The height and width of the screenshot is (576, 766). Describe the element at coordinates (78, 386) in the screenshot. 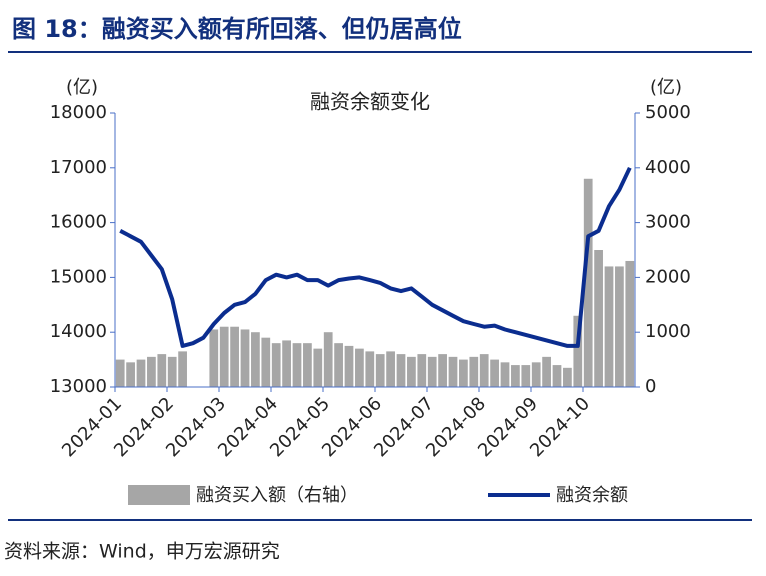

I see `y-tick-label: 13000` at that location.